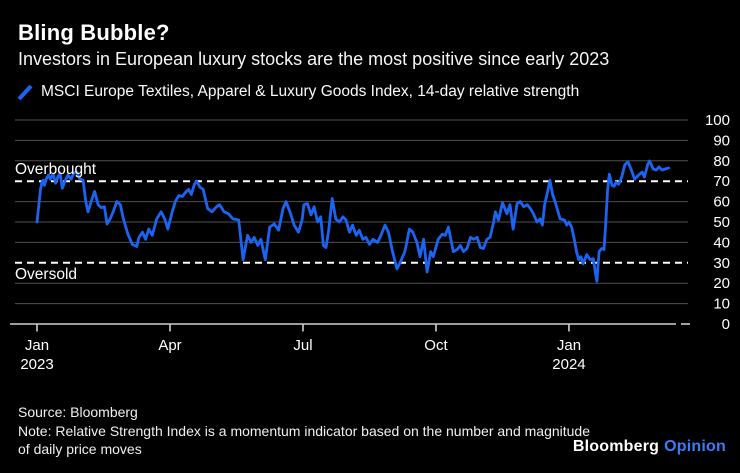  I want to click on y-tick-label: 70, so click(721, 181).